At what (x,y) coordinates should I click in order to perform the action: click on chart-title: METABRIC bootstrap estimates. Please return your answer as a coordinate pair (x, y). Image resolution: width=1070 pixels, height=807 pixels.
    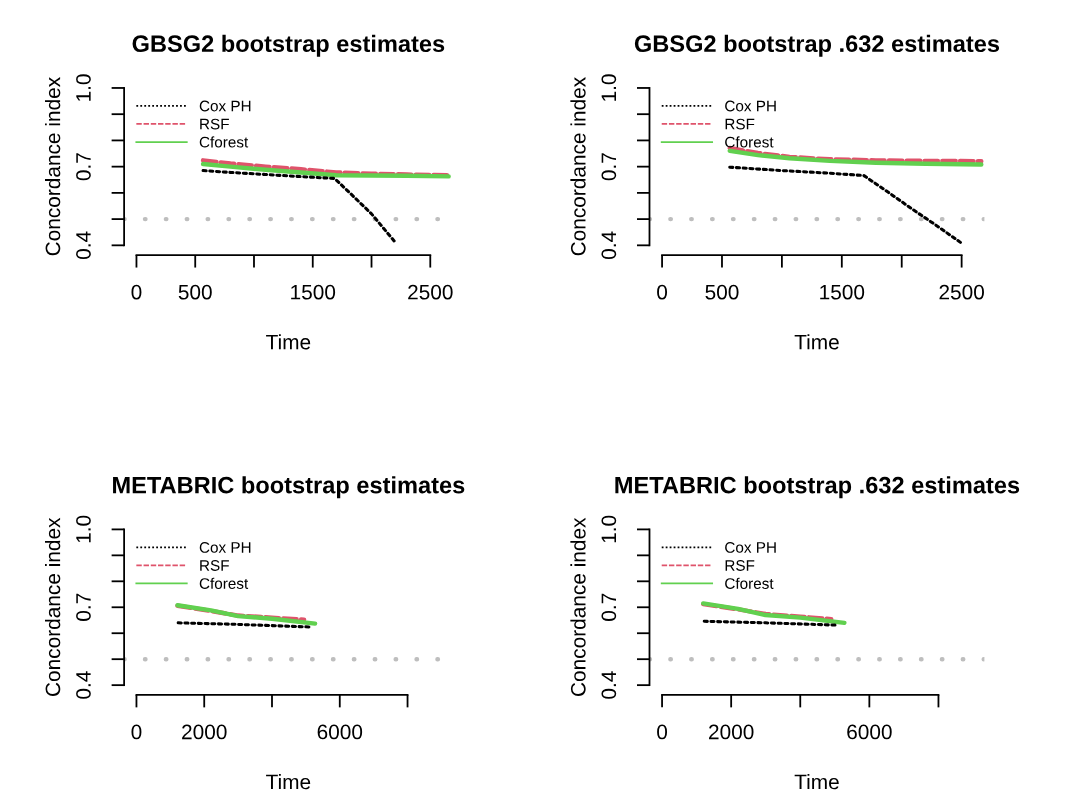
    Looking at the image, I should click on (289, 487).